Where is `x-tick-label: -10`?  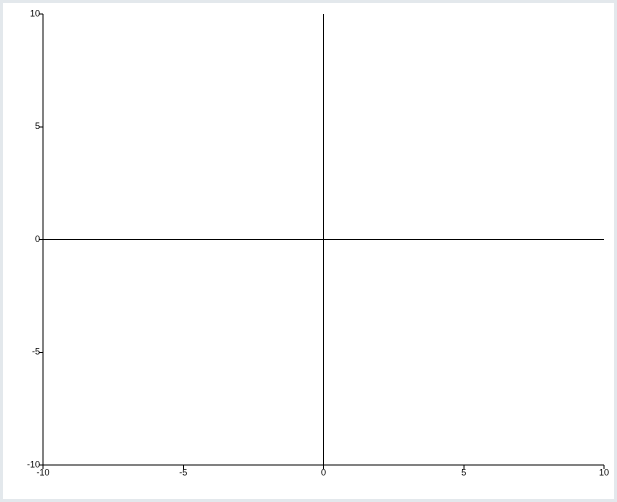
x-tick-label: -10 is located at coordinates (42, 472).